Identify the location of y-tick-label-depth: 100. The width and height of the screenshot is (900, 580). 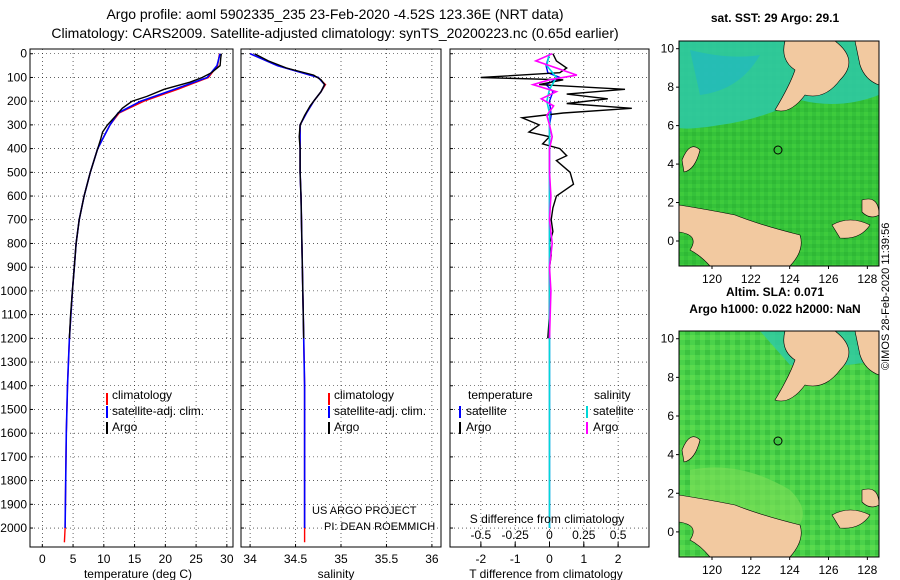
(17, 77).